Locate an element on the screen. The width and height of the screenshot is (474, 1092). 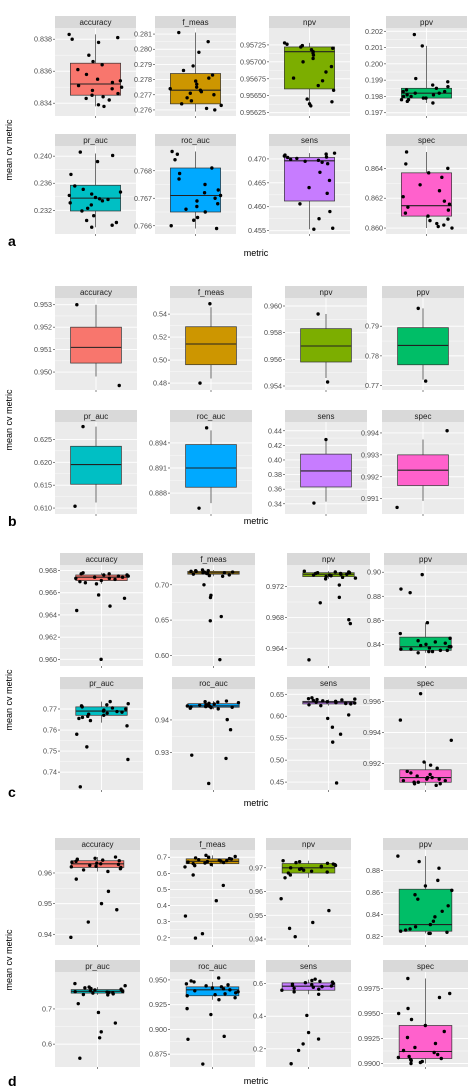
facet-b-accuracy: accuracy 0.950 0.951 0.952 0.953 is located at coordinates (85, 339).